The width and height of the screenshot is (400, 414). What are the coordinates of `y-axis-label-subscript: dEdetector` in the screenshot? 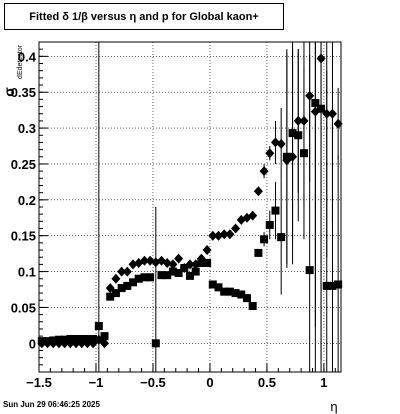 It's located at (20, 61).